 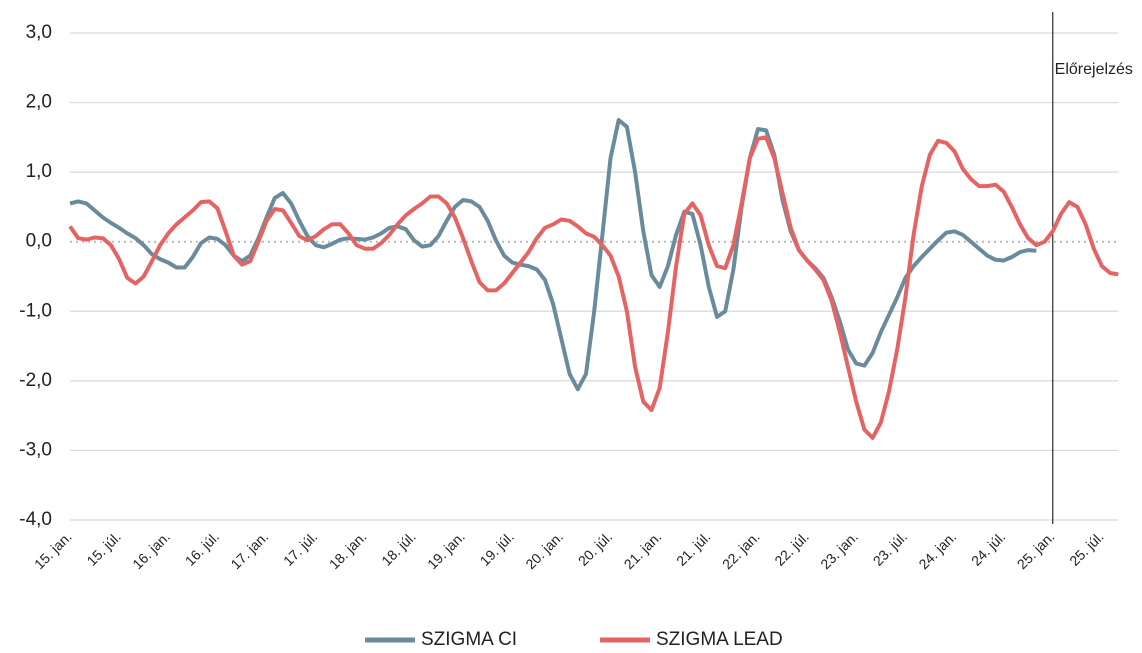 I want to click on x-tick-label: 19. jan., so click(x=446, y=550).